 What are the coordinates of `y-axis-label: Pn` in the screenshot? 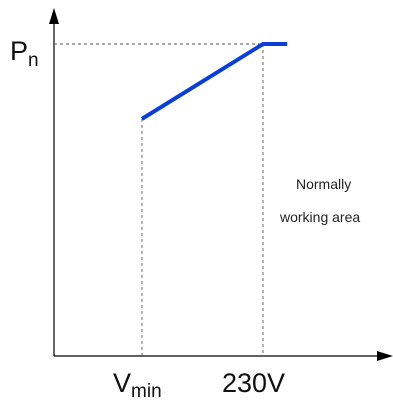 It's located at (24, 53).